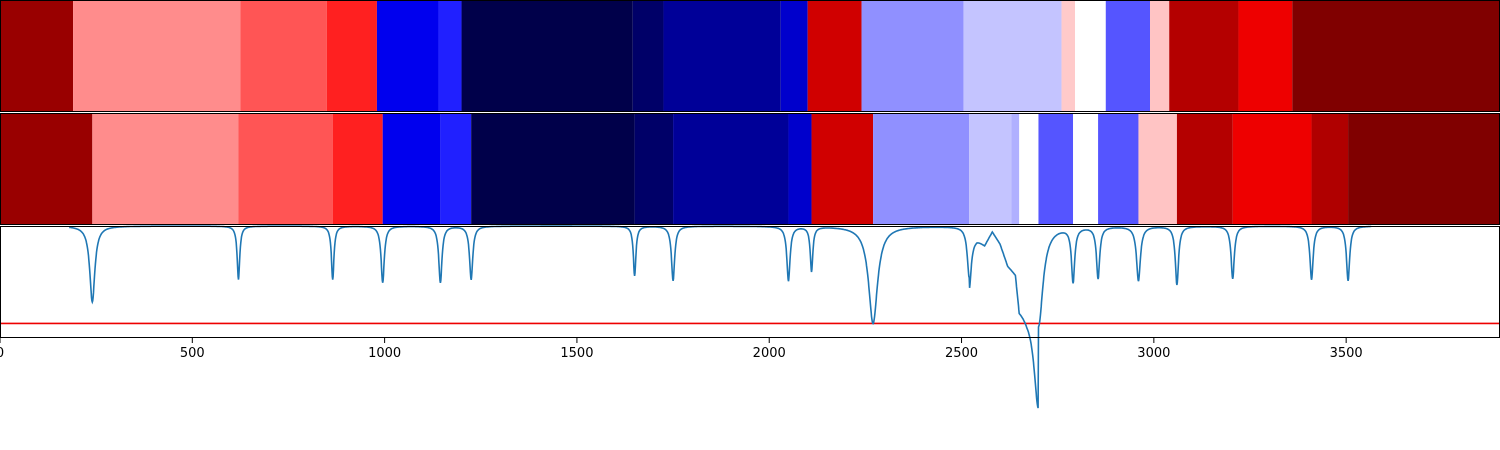 Image resolution: width=1500 pixels, height=450 pixels. I want to click on x-tick-label-3000: 3000, so click(1153, 353).